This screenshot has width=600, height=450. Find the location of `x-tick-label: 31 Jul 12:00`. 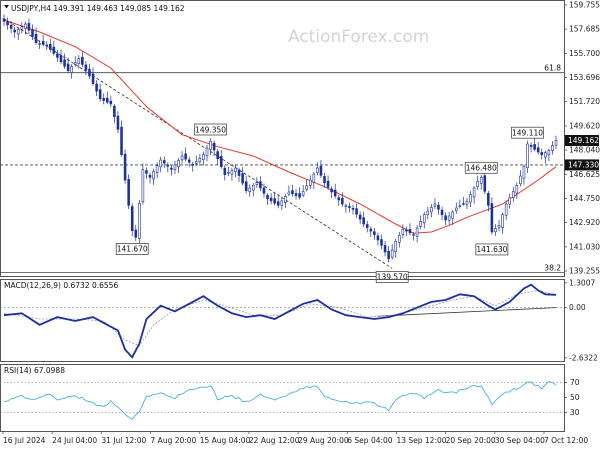

x-tick-label: 31 Jul 12:00 is located at coordinates (123, 440).